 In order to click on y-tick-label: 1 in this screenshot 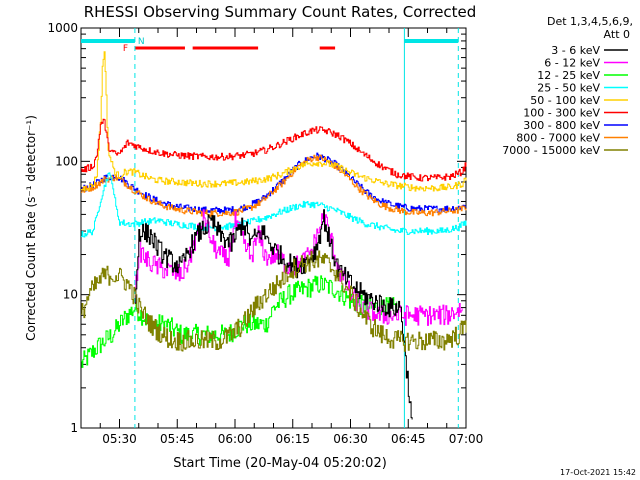, I will do `click(74, 428)`.